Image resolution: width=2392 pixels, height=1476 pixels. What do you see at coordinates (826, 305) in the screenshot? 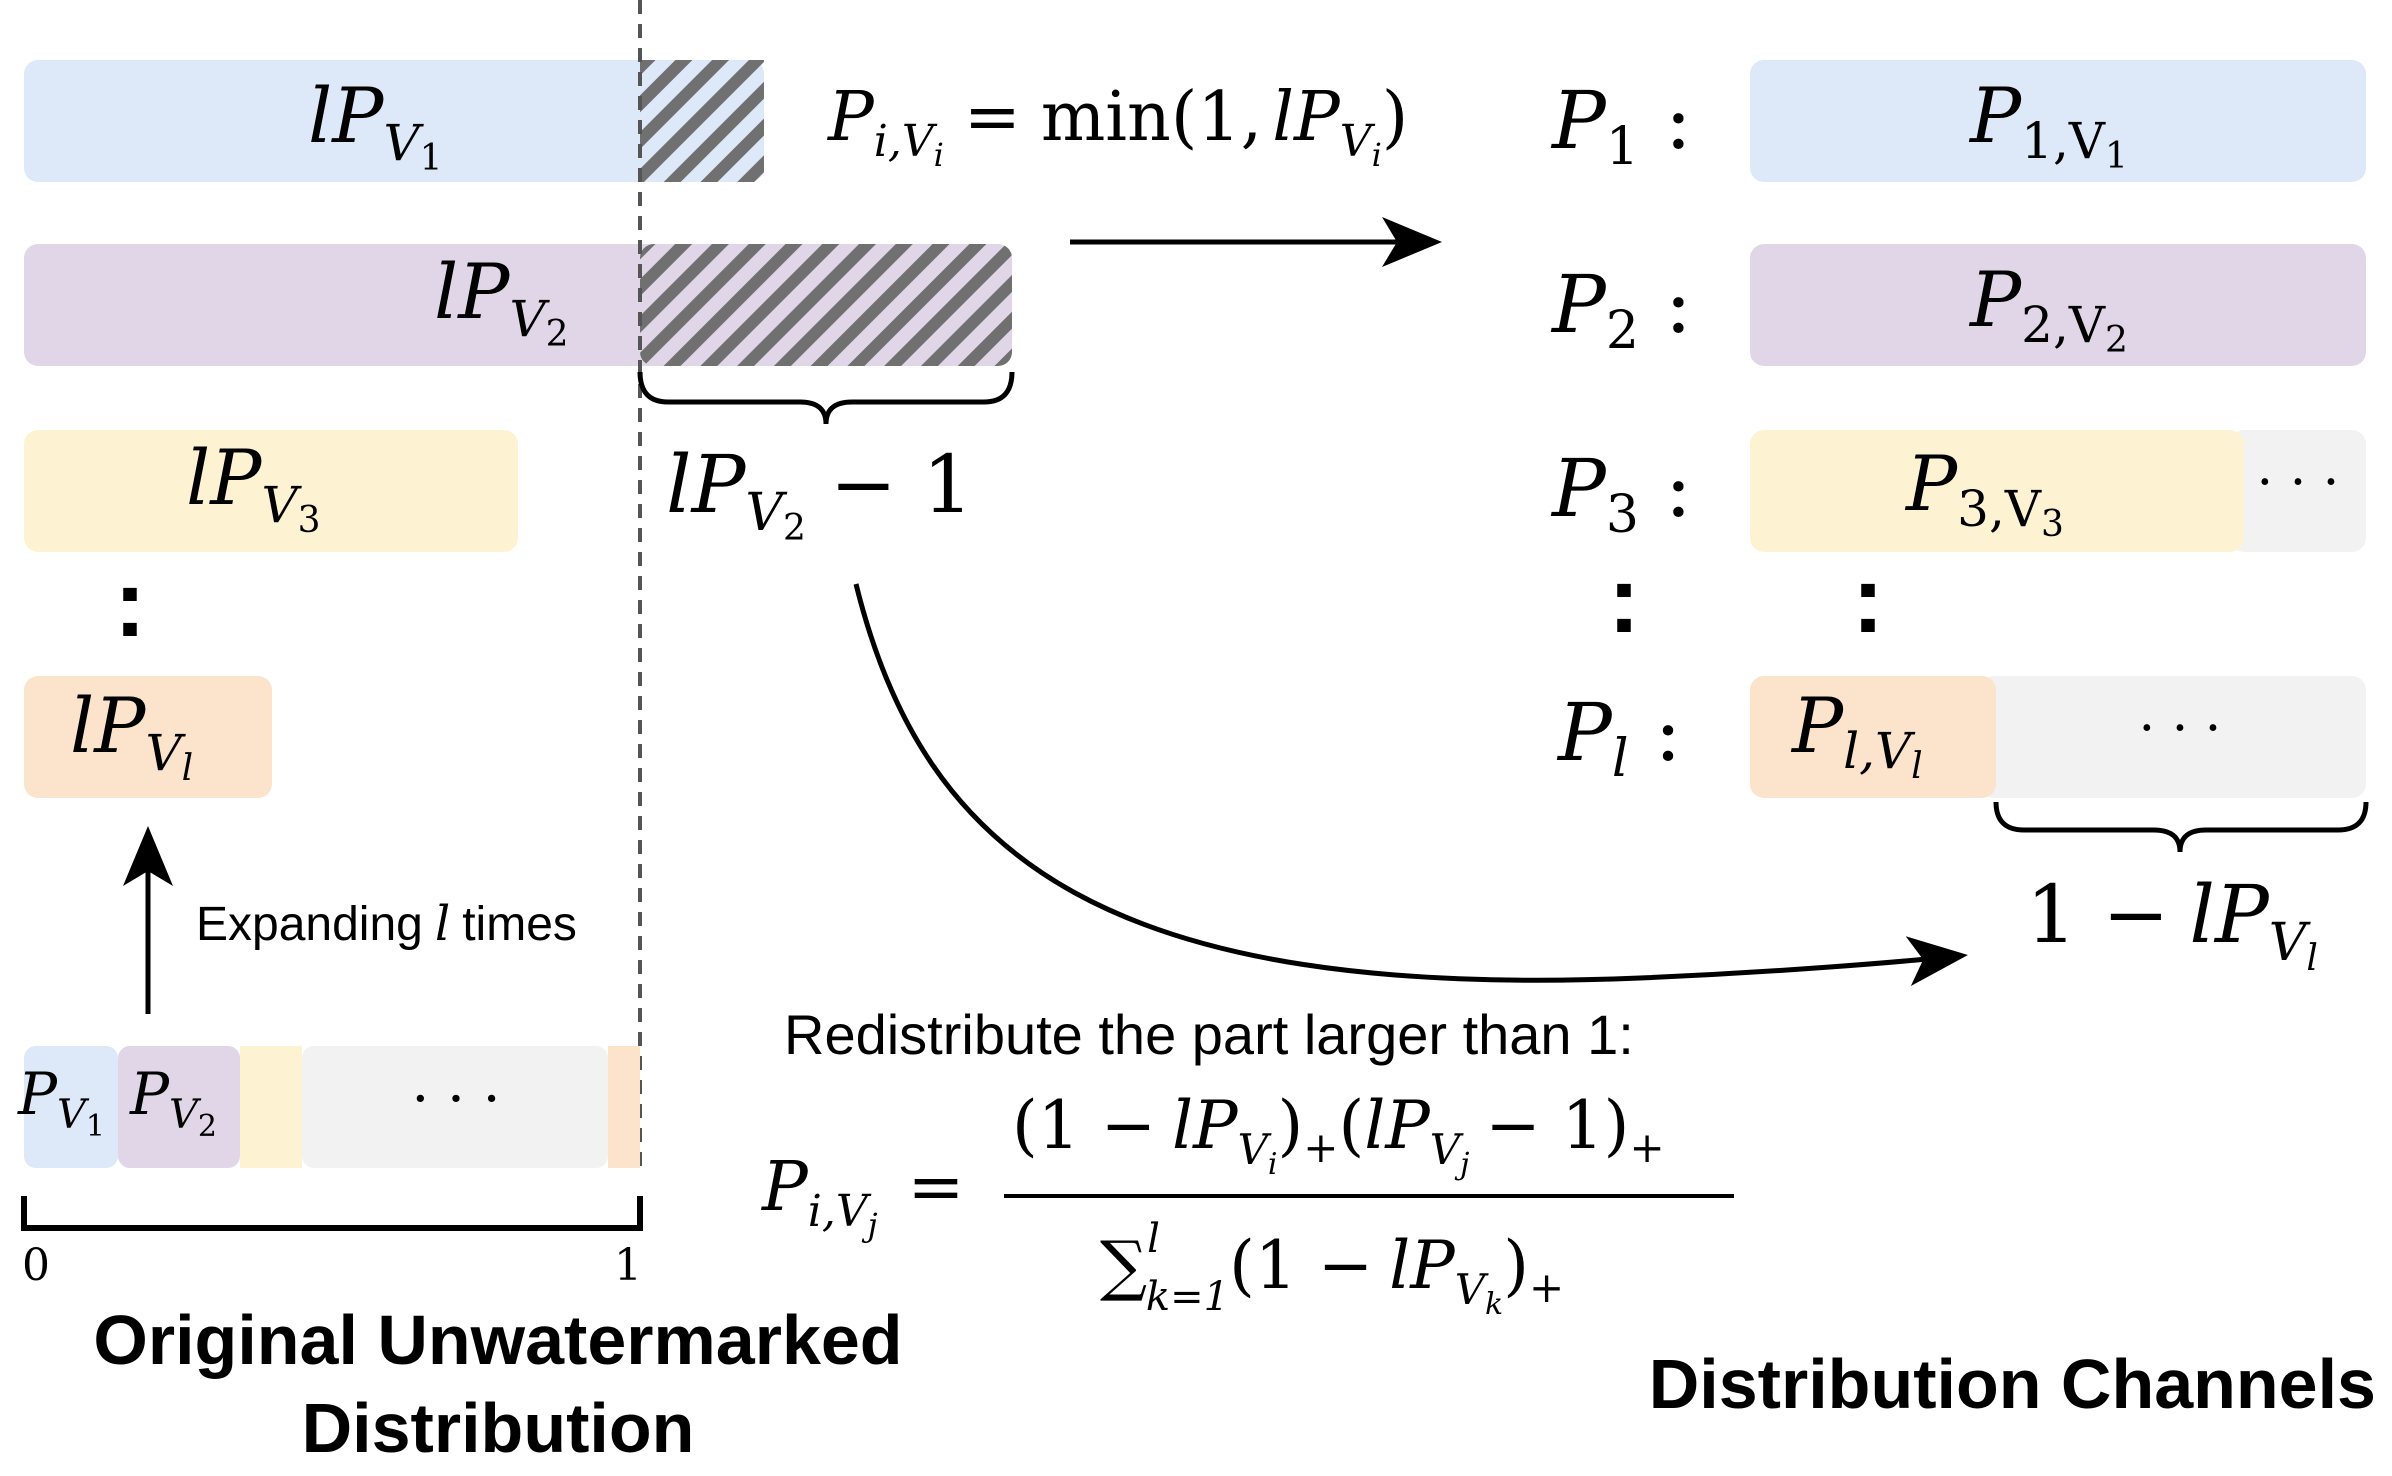
I see `bar-lpv2-excess` at bounding box center [826, 305].